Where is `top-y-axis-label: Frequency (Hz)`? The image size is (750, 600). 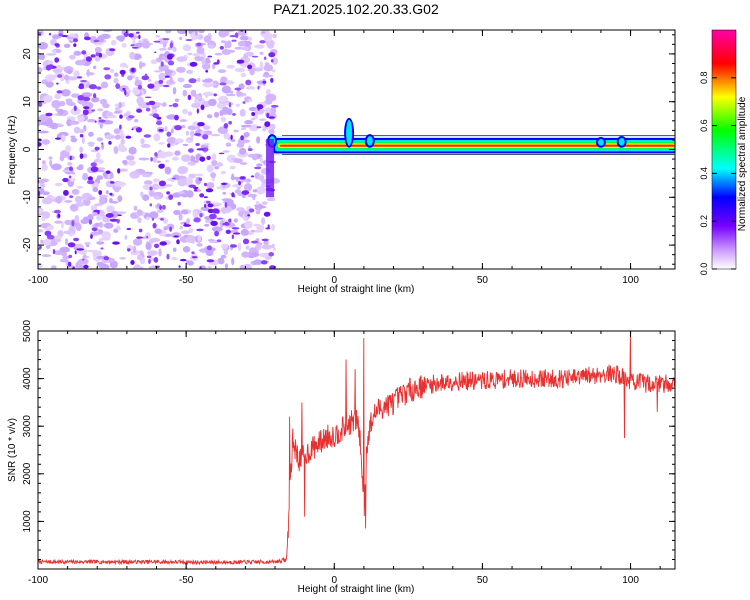 top-y-axis-label: Frequency (Hz) is located at coordinates (12, 150).